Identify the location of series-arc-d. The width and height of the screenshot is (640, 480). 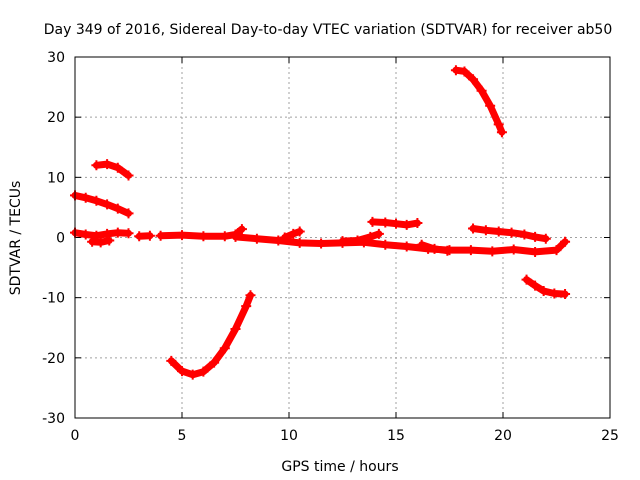
(101, 241).